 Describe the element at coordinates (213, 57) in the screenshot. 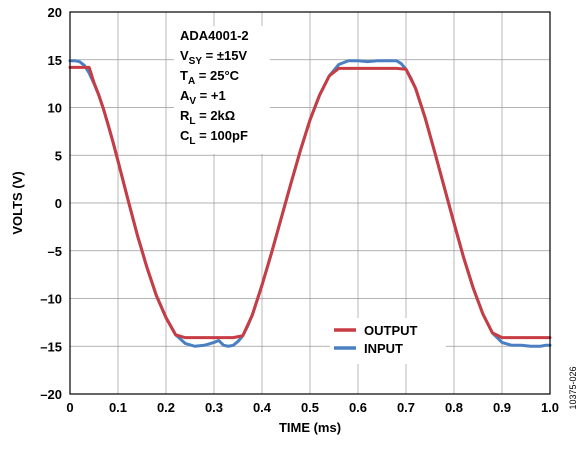

I see `annotation-line: VSY = ±15V` at that location.